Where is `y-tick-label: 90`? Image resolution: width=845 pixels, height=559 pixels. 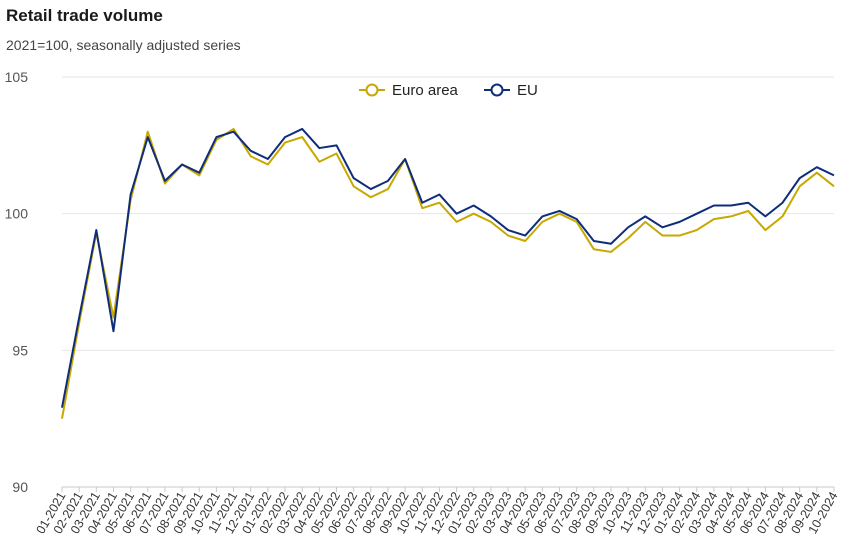
y-tick-label: 90 is located at coordinates (20, 487).